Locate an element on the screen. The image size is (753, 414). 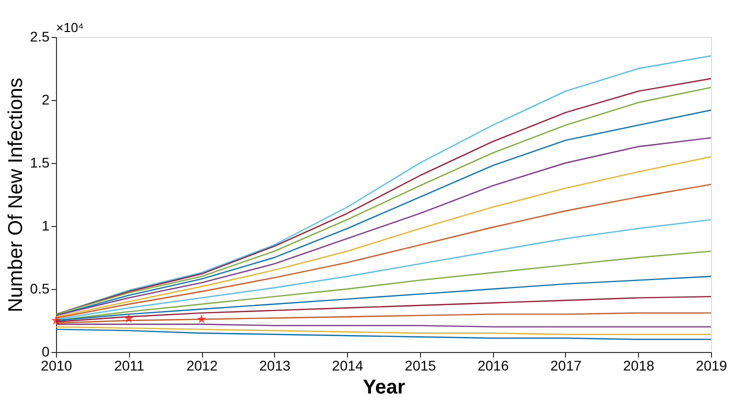
x-tick-label: 2011 is located at coordinates (129, 366).